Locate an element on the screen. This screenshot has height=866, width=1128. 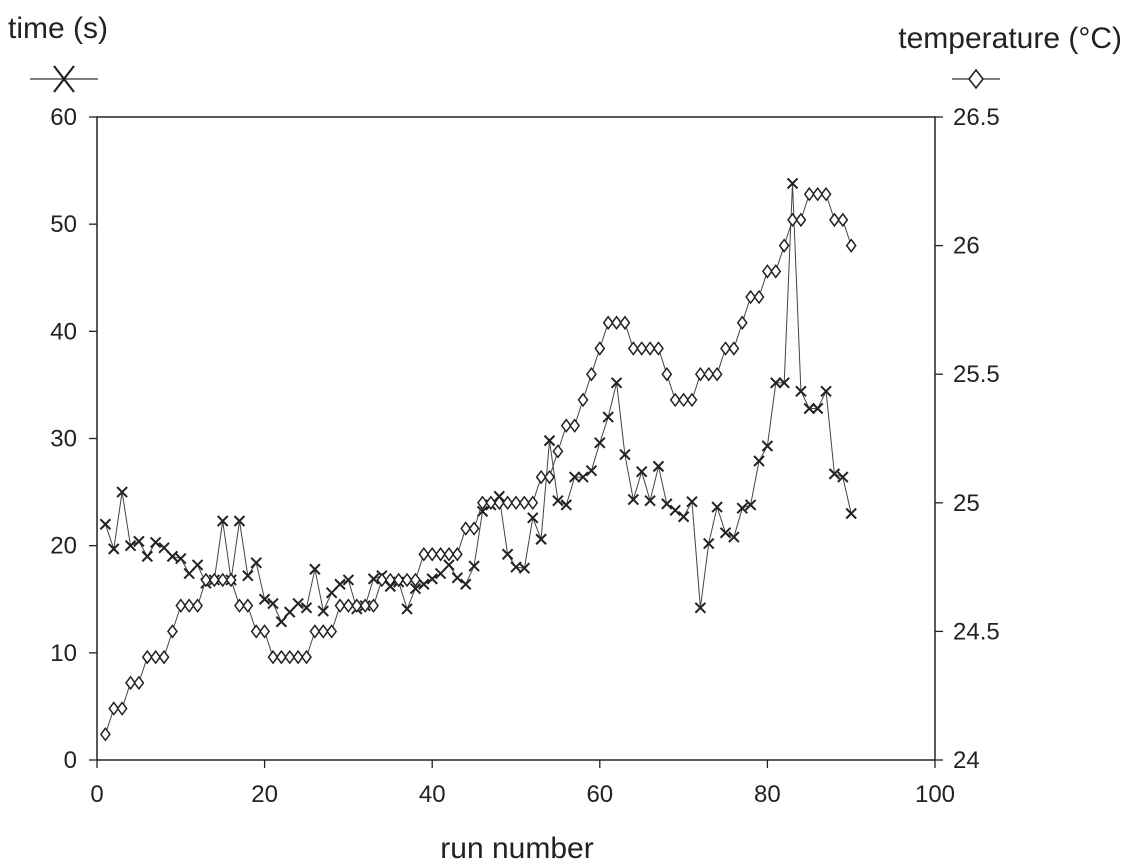
left-tick-label: 50 is located at coordinates (63, 224).